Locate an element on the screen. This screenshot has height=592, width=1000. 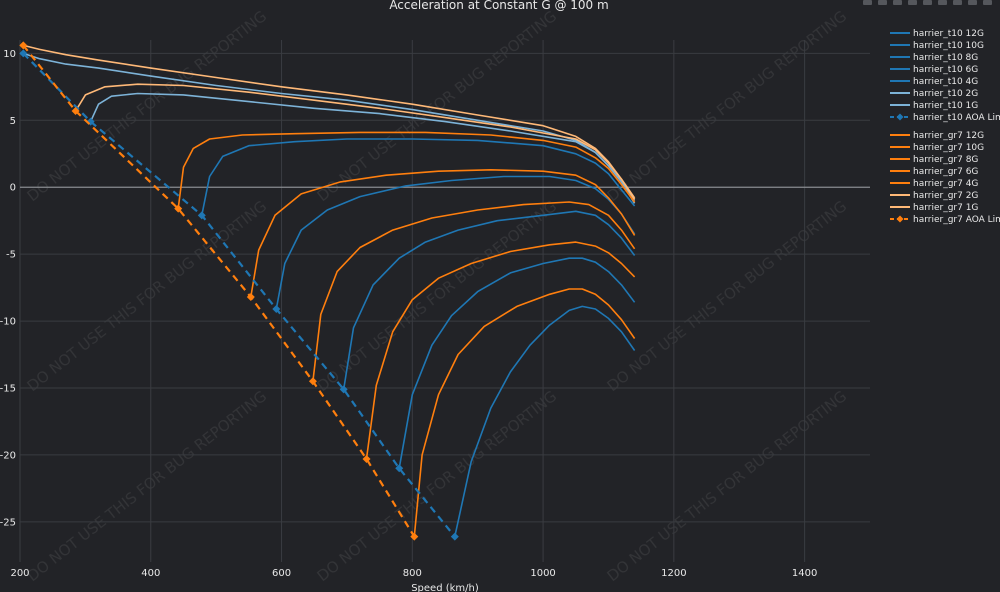
legend-label: harrier_t10 4G is located at coordinates (945, 82).